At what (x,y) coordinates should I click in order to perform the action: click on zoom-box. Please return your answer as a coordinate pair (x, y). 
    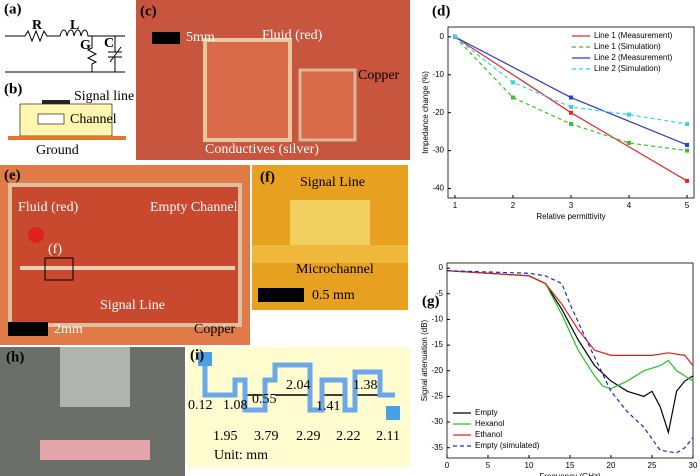
    Looking at the image, I should click on (59, 269).